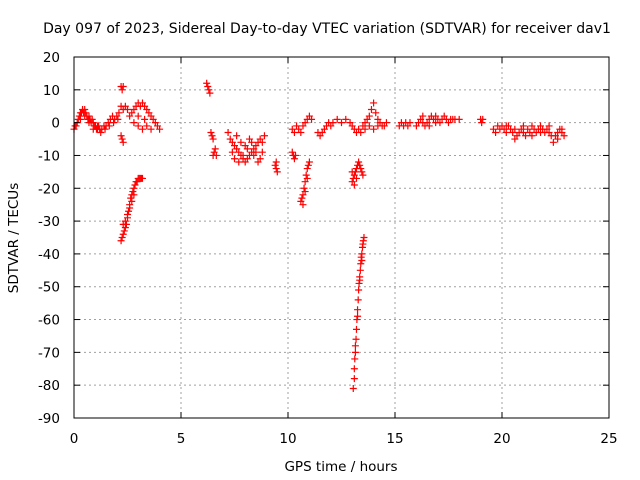 The height and width of the screenshot is (480, 640). What do you see at coordinates (528, 134) in the screenshot?
I see `series-arc-19-23h` at bounding box center [528, 134].